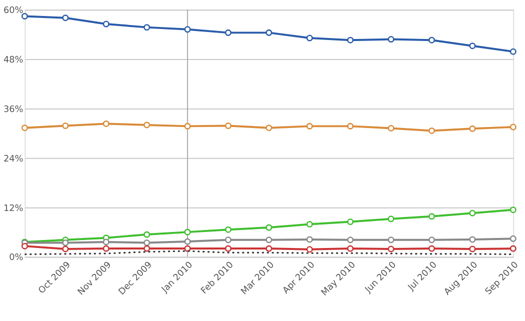  Describe the element at coordinates (14, 109) in the screenshot. I see `y-tick-label: 36%` at that location.